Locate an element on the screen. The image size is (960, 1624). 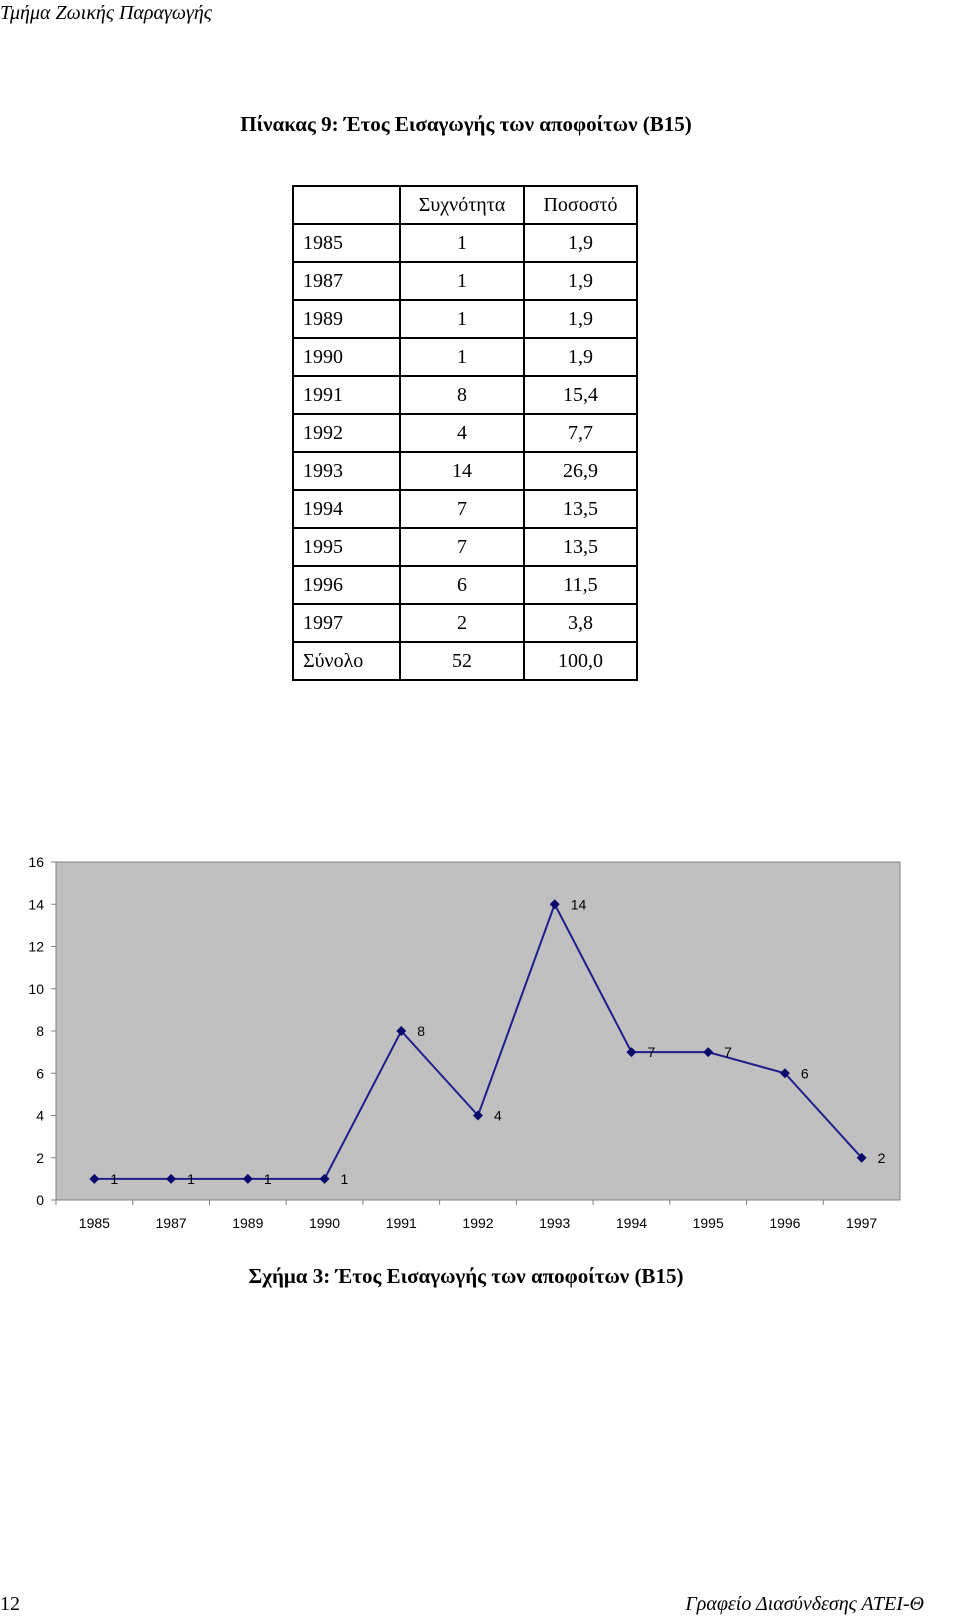
table-cell-percent: 26,9 is located at coordinates (580, 471).